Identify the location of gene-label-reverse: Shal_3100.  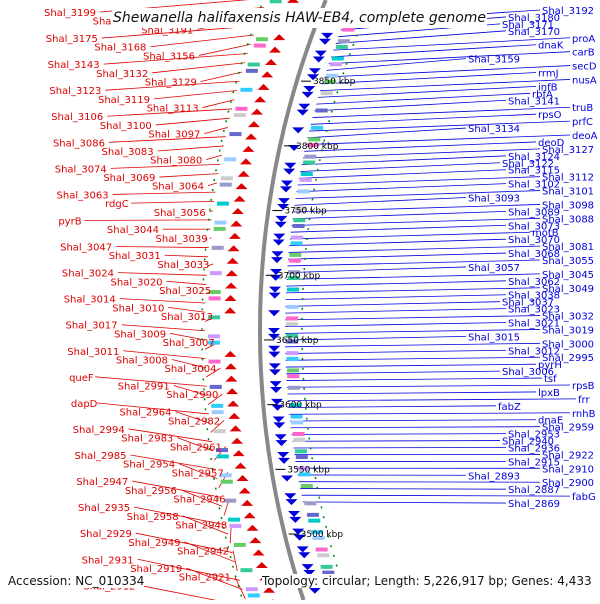
(126, 126).